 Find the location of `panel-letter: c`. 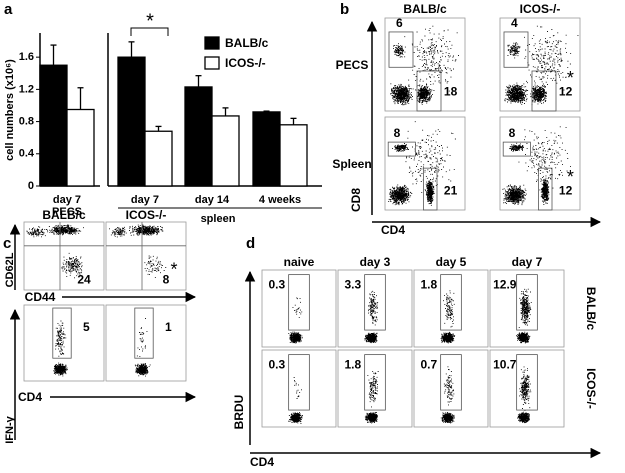

panel-letter: c is located at coordinates (7, 243).